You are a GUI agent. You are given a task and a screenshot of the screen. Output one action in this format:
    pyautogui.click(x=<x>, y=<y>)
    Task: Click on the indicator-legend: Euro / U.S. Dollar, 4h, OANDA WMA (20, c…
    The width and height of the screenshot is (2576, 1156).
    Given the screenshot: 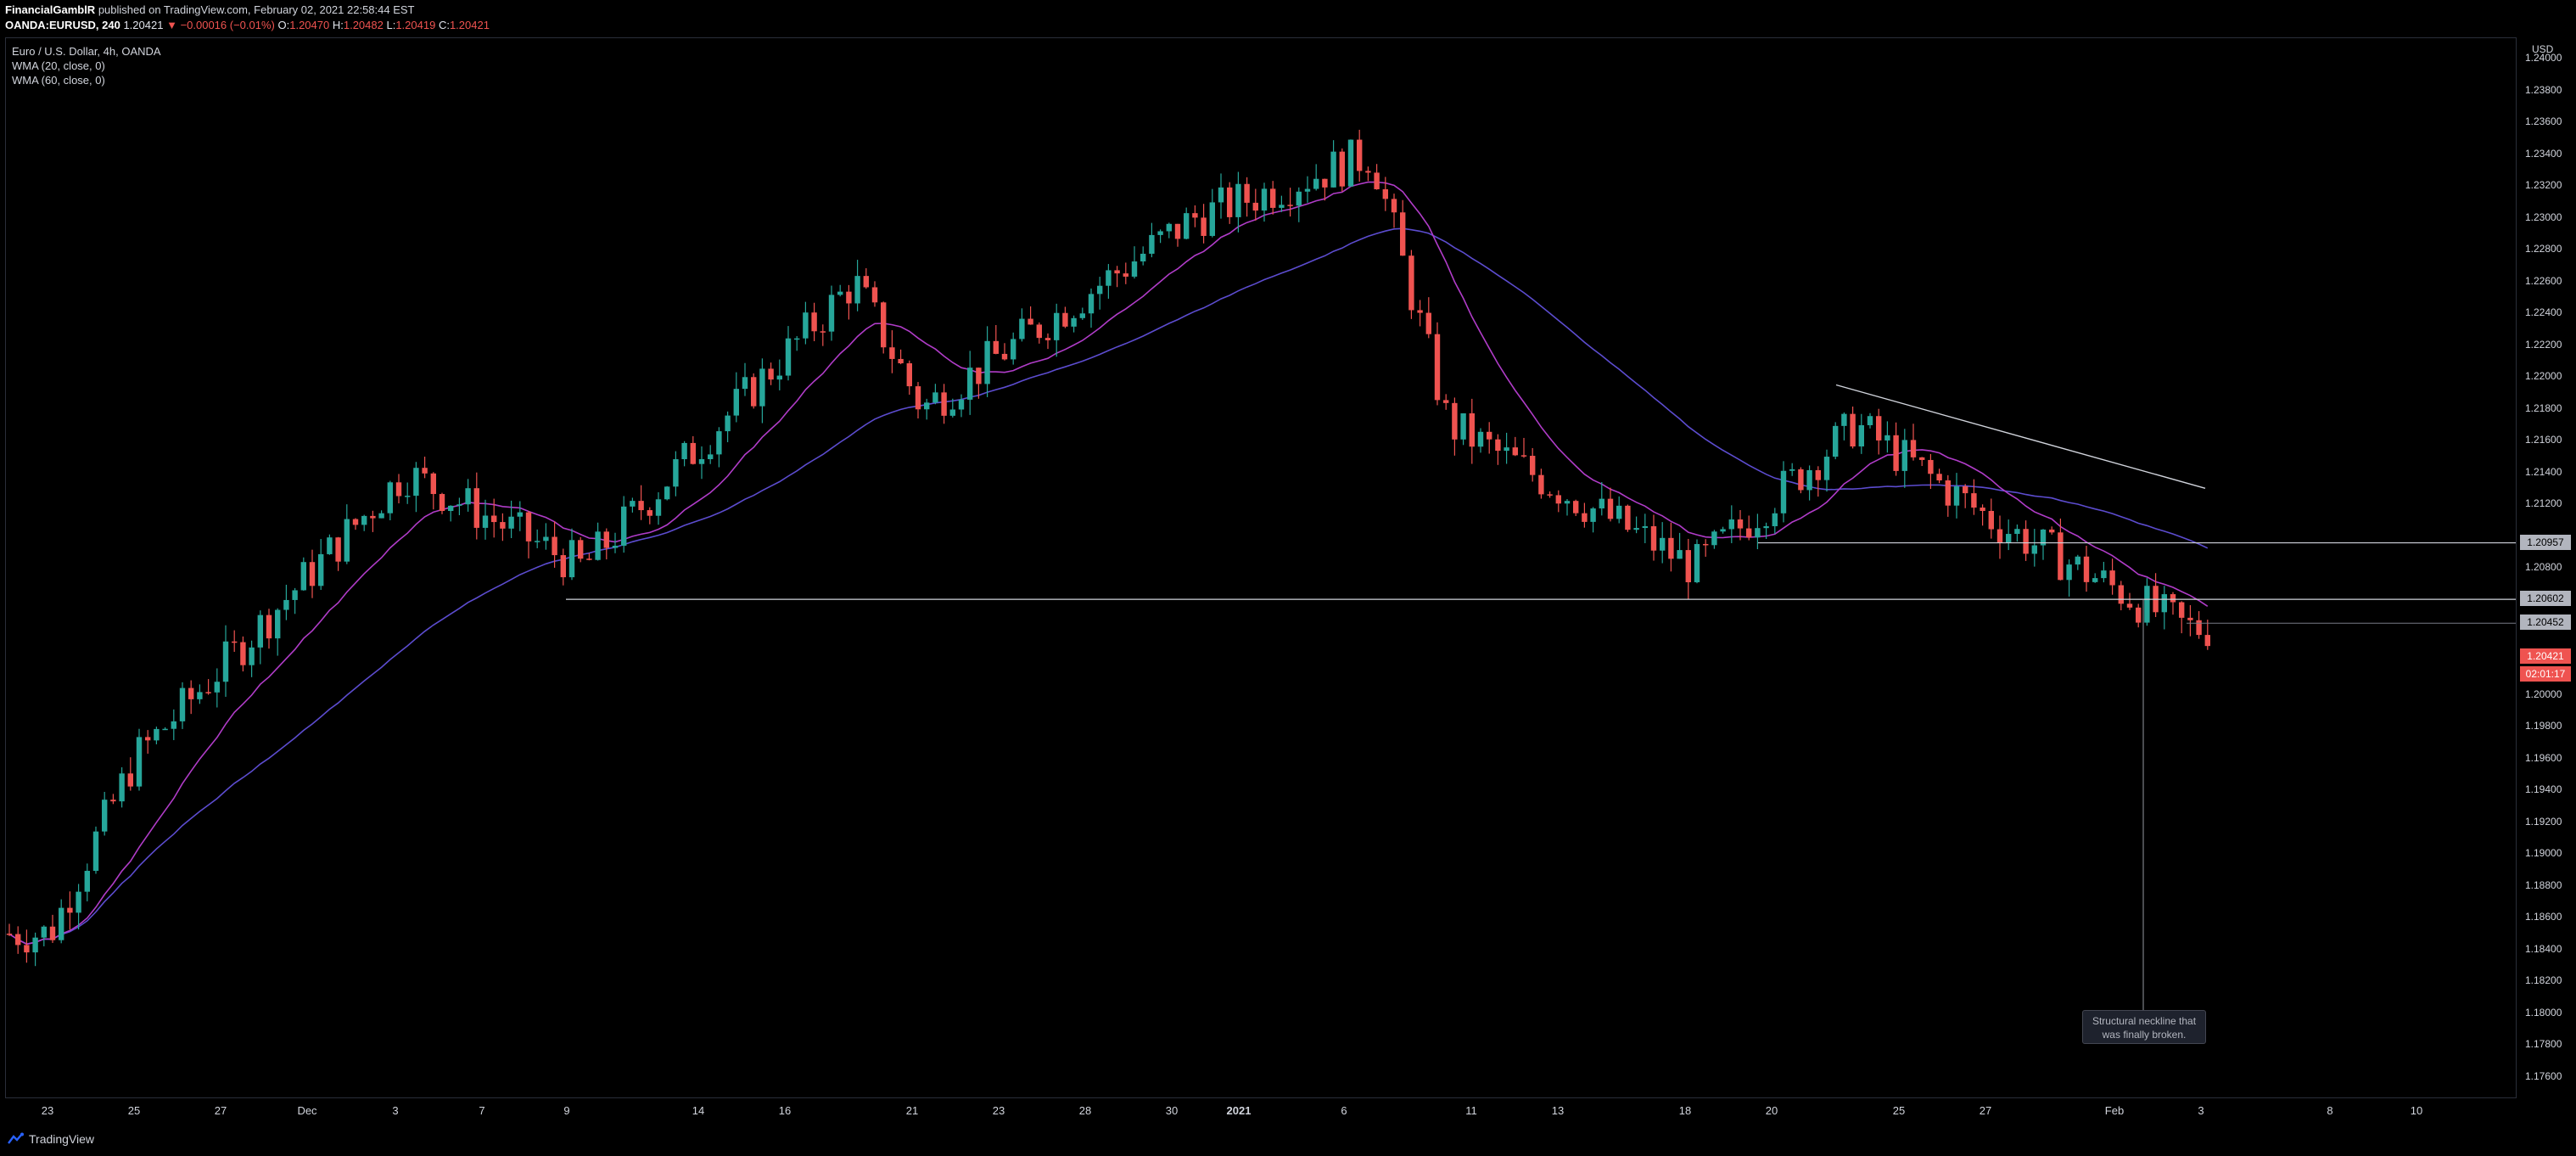 What is the action you would take?
    pyautogui.click(x=86, y=65)
    